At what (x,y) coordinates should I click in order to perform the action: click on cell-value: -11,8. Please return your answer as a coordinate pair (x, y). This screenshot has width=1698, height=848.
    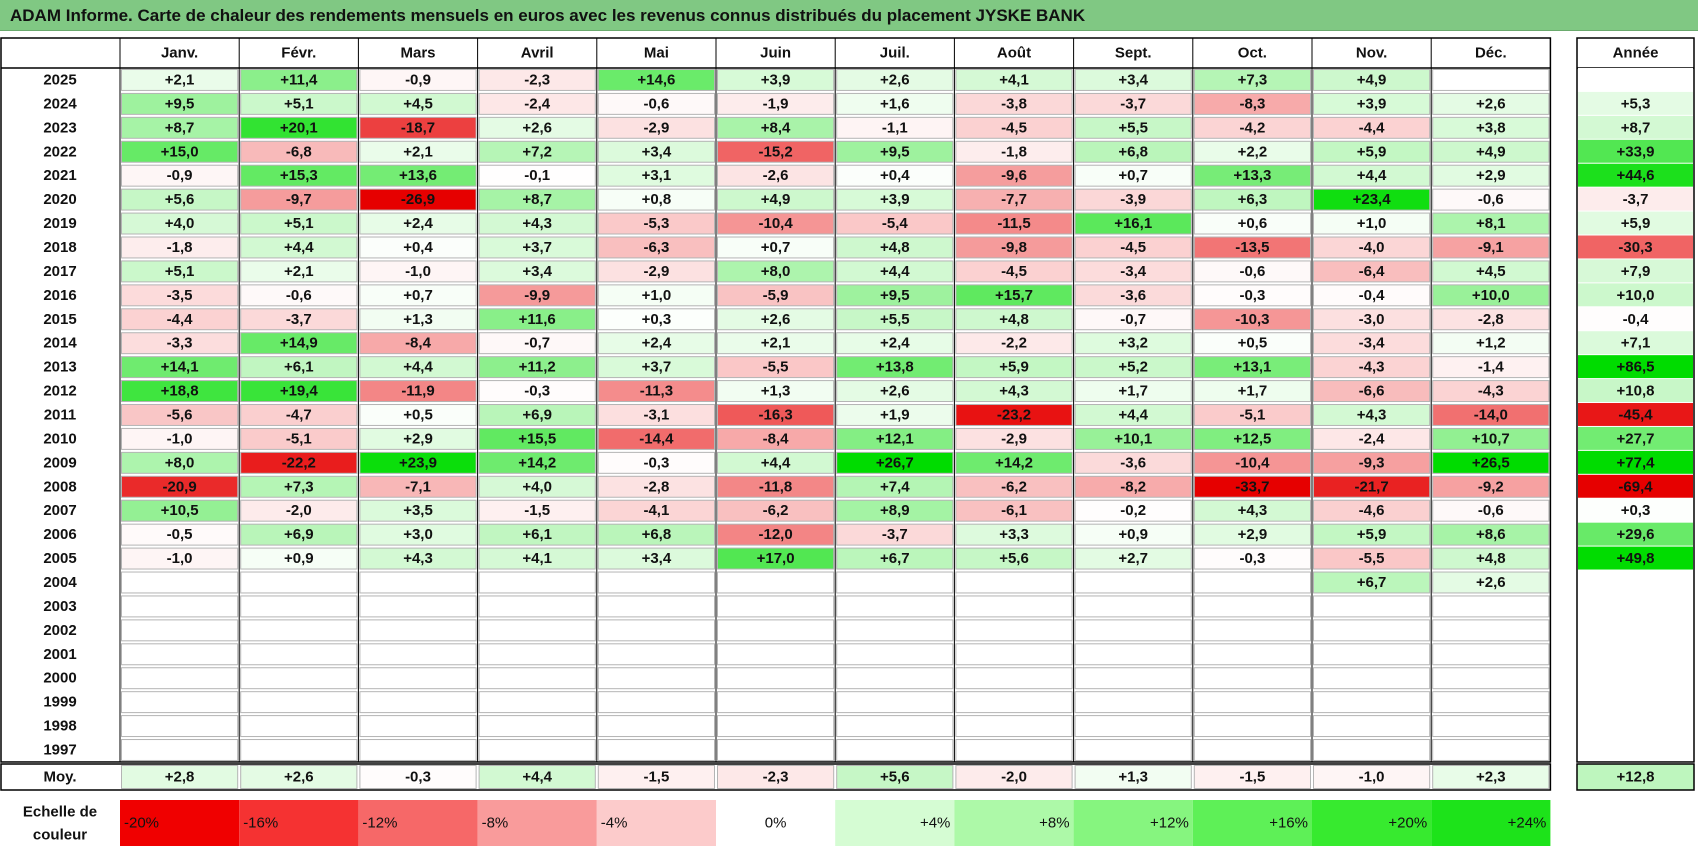
    Looking at the image, I should click on (775, 486).